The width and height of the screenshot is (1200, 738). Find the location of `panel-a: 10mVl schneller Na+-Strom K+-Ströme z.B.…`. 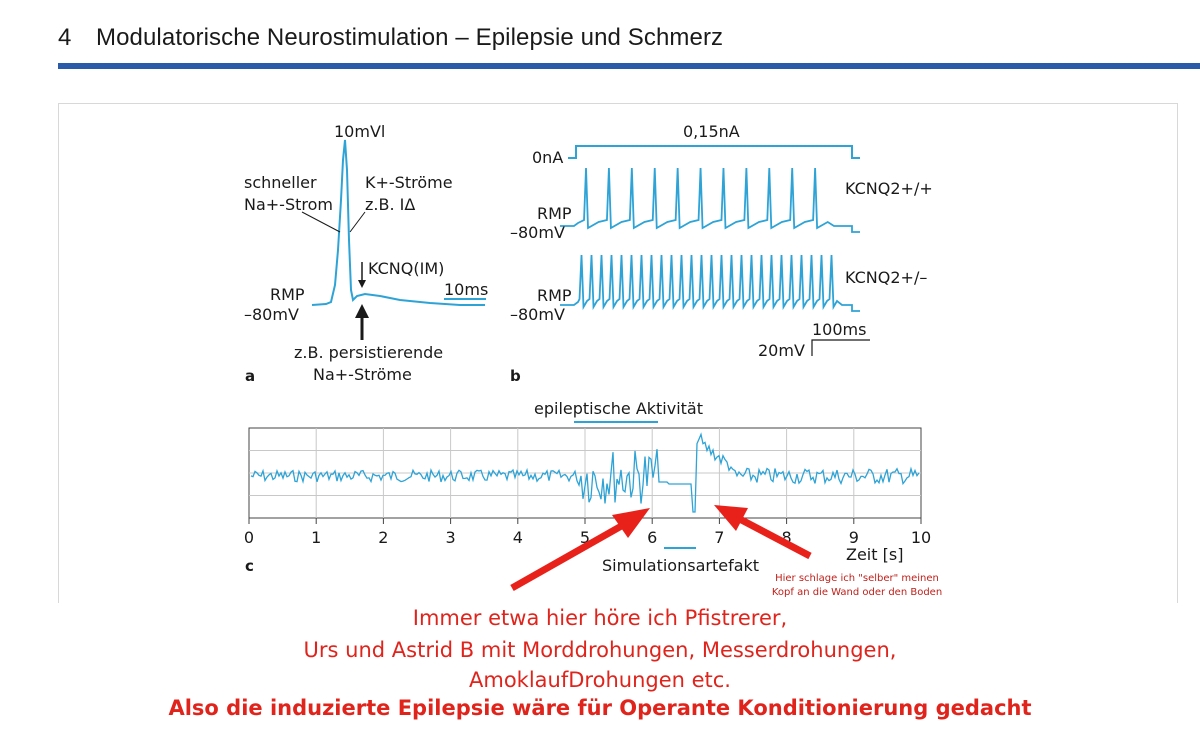

panel-a: 10mVl schneller Na+-Strom K+-Ströme z.B.… is located at coordinates (366, 253).